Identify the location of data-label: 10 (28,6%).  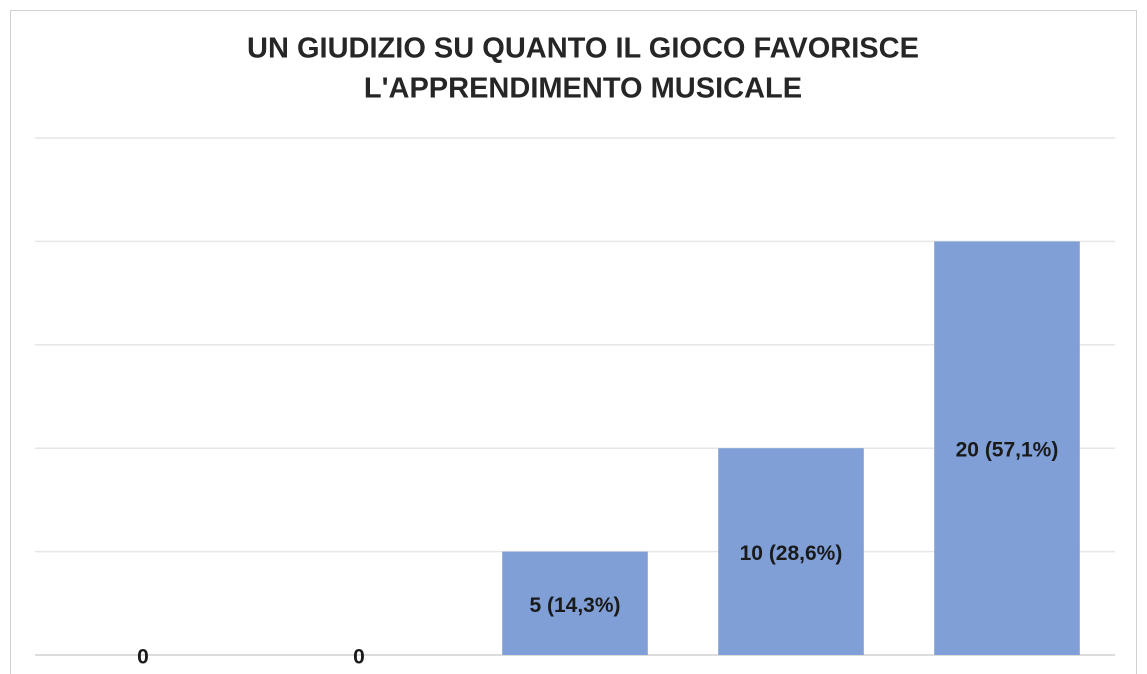
(791, 553).